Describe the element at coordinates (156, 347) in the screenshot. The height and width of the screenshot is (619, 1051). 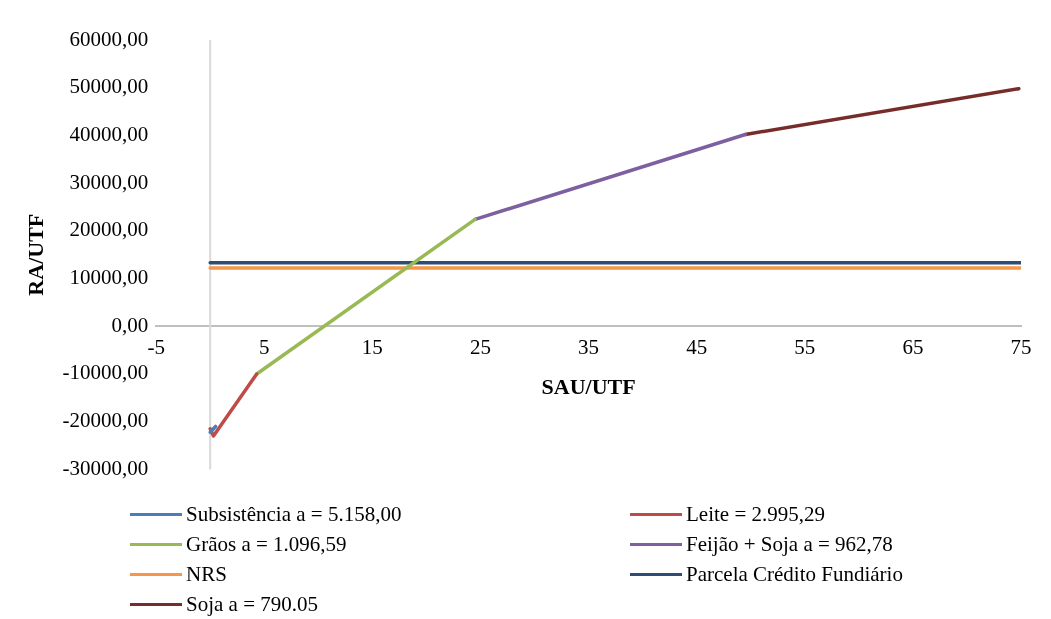
I see `x-tick-label: -5` at that location.